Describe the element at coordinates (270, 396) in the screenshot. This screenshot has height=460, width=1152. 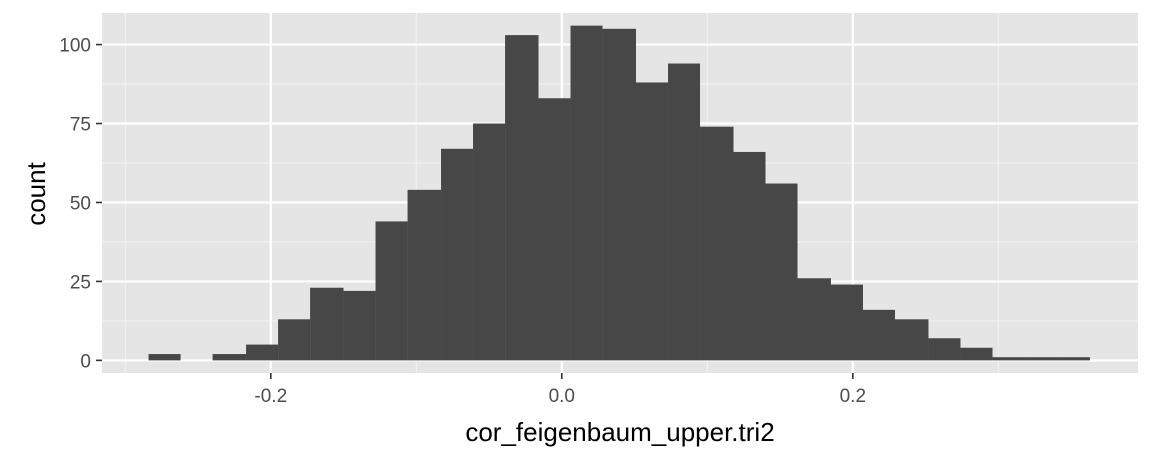
I see `x-tick-label: -0.2` at that location.